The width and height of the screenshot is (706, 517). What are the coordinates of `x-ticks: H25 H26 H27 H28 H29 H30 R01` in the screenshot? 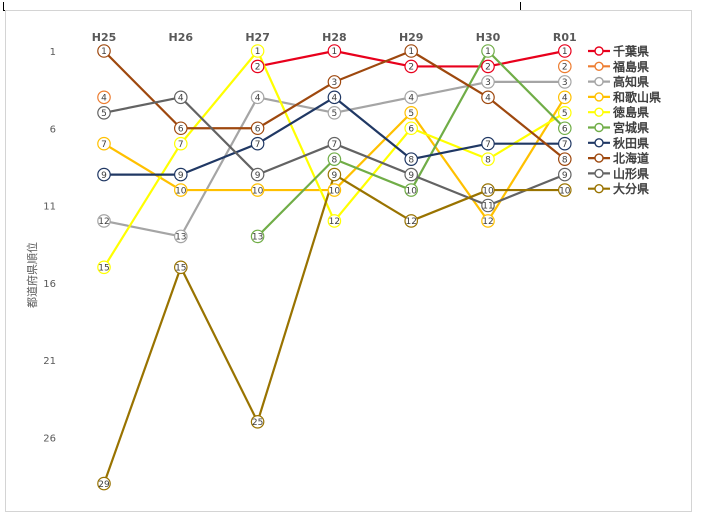 It's located at (334, 37).